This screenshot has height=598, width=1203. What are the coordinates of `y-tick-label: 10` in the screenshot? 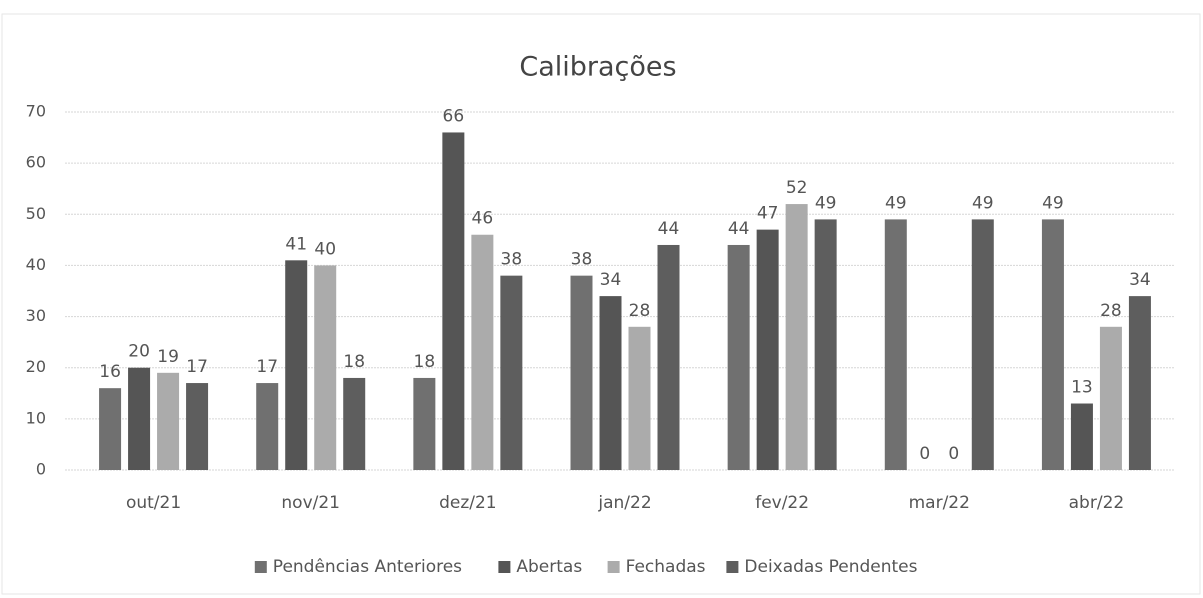 It's located at (36, 417).